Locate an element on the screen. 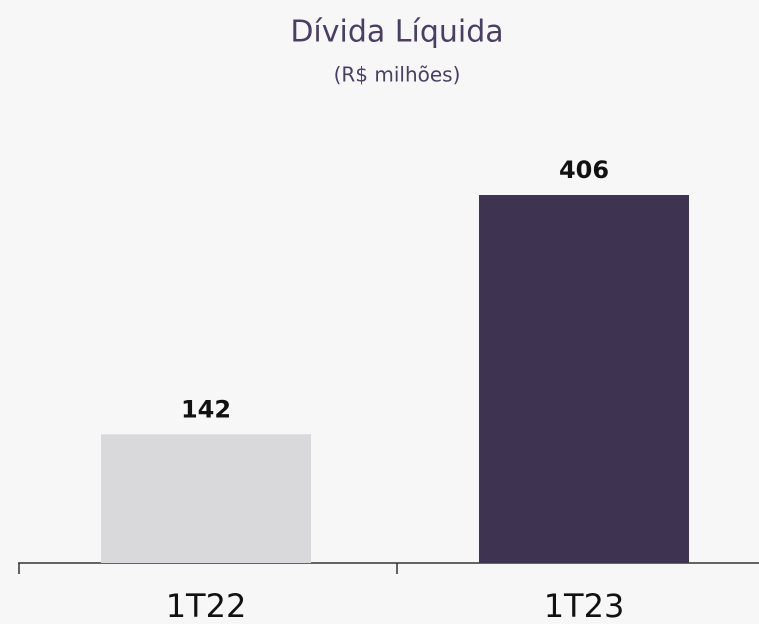  x-tick-label: 1T22 is located at coordinates (206, 605).